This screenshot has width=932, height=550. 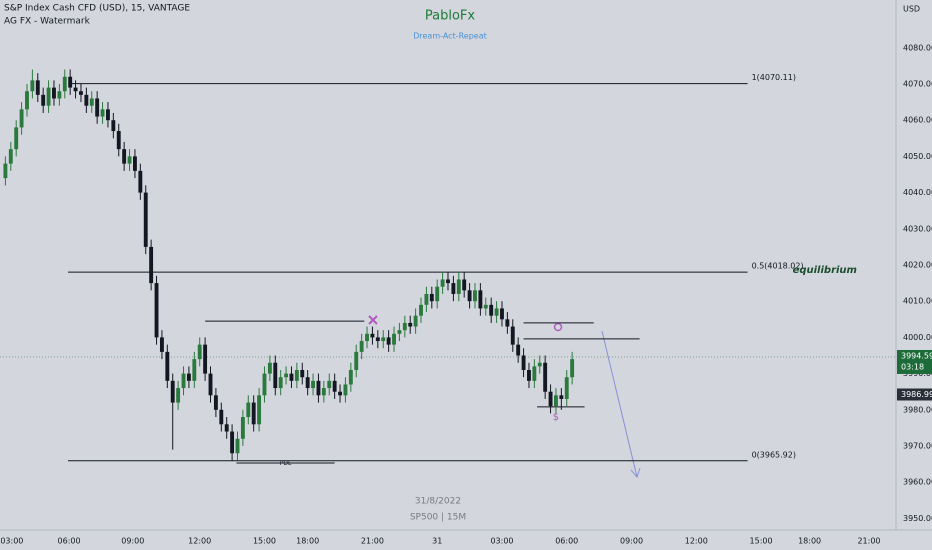 I want to click on prev-price-label: 3986.99, so click(x=916, y=394).